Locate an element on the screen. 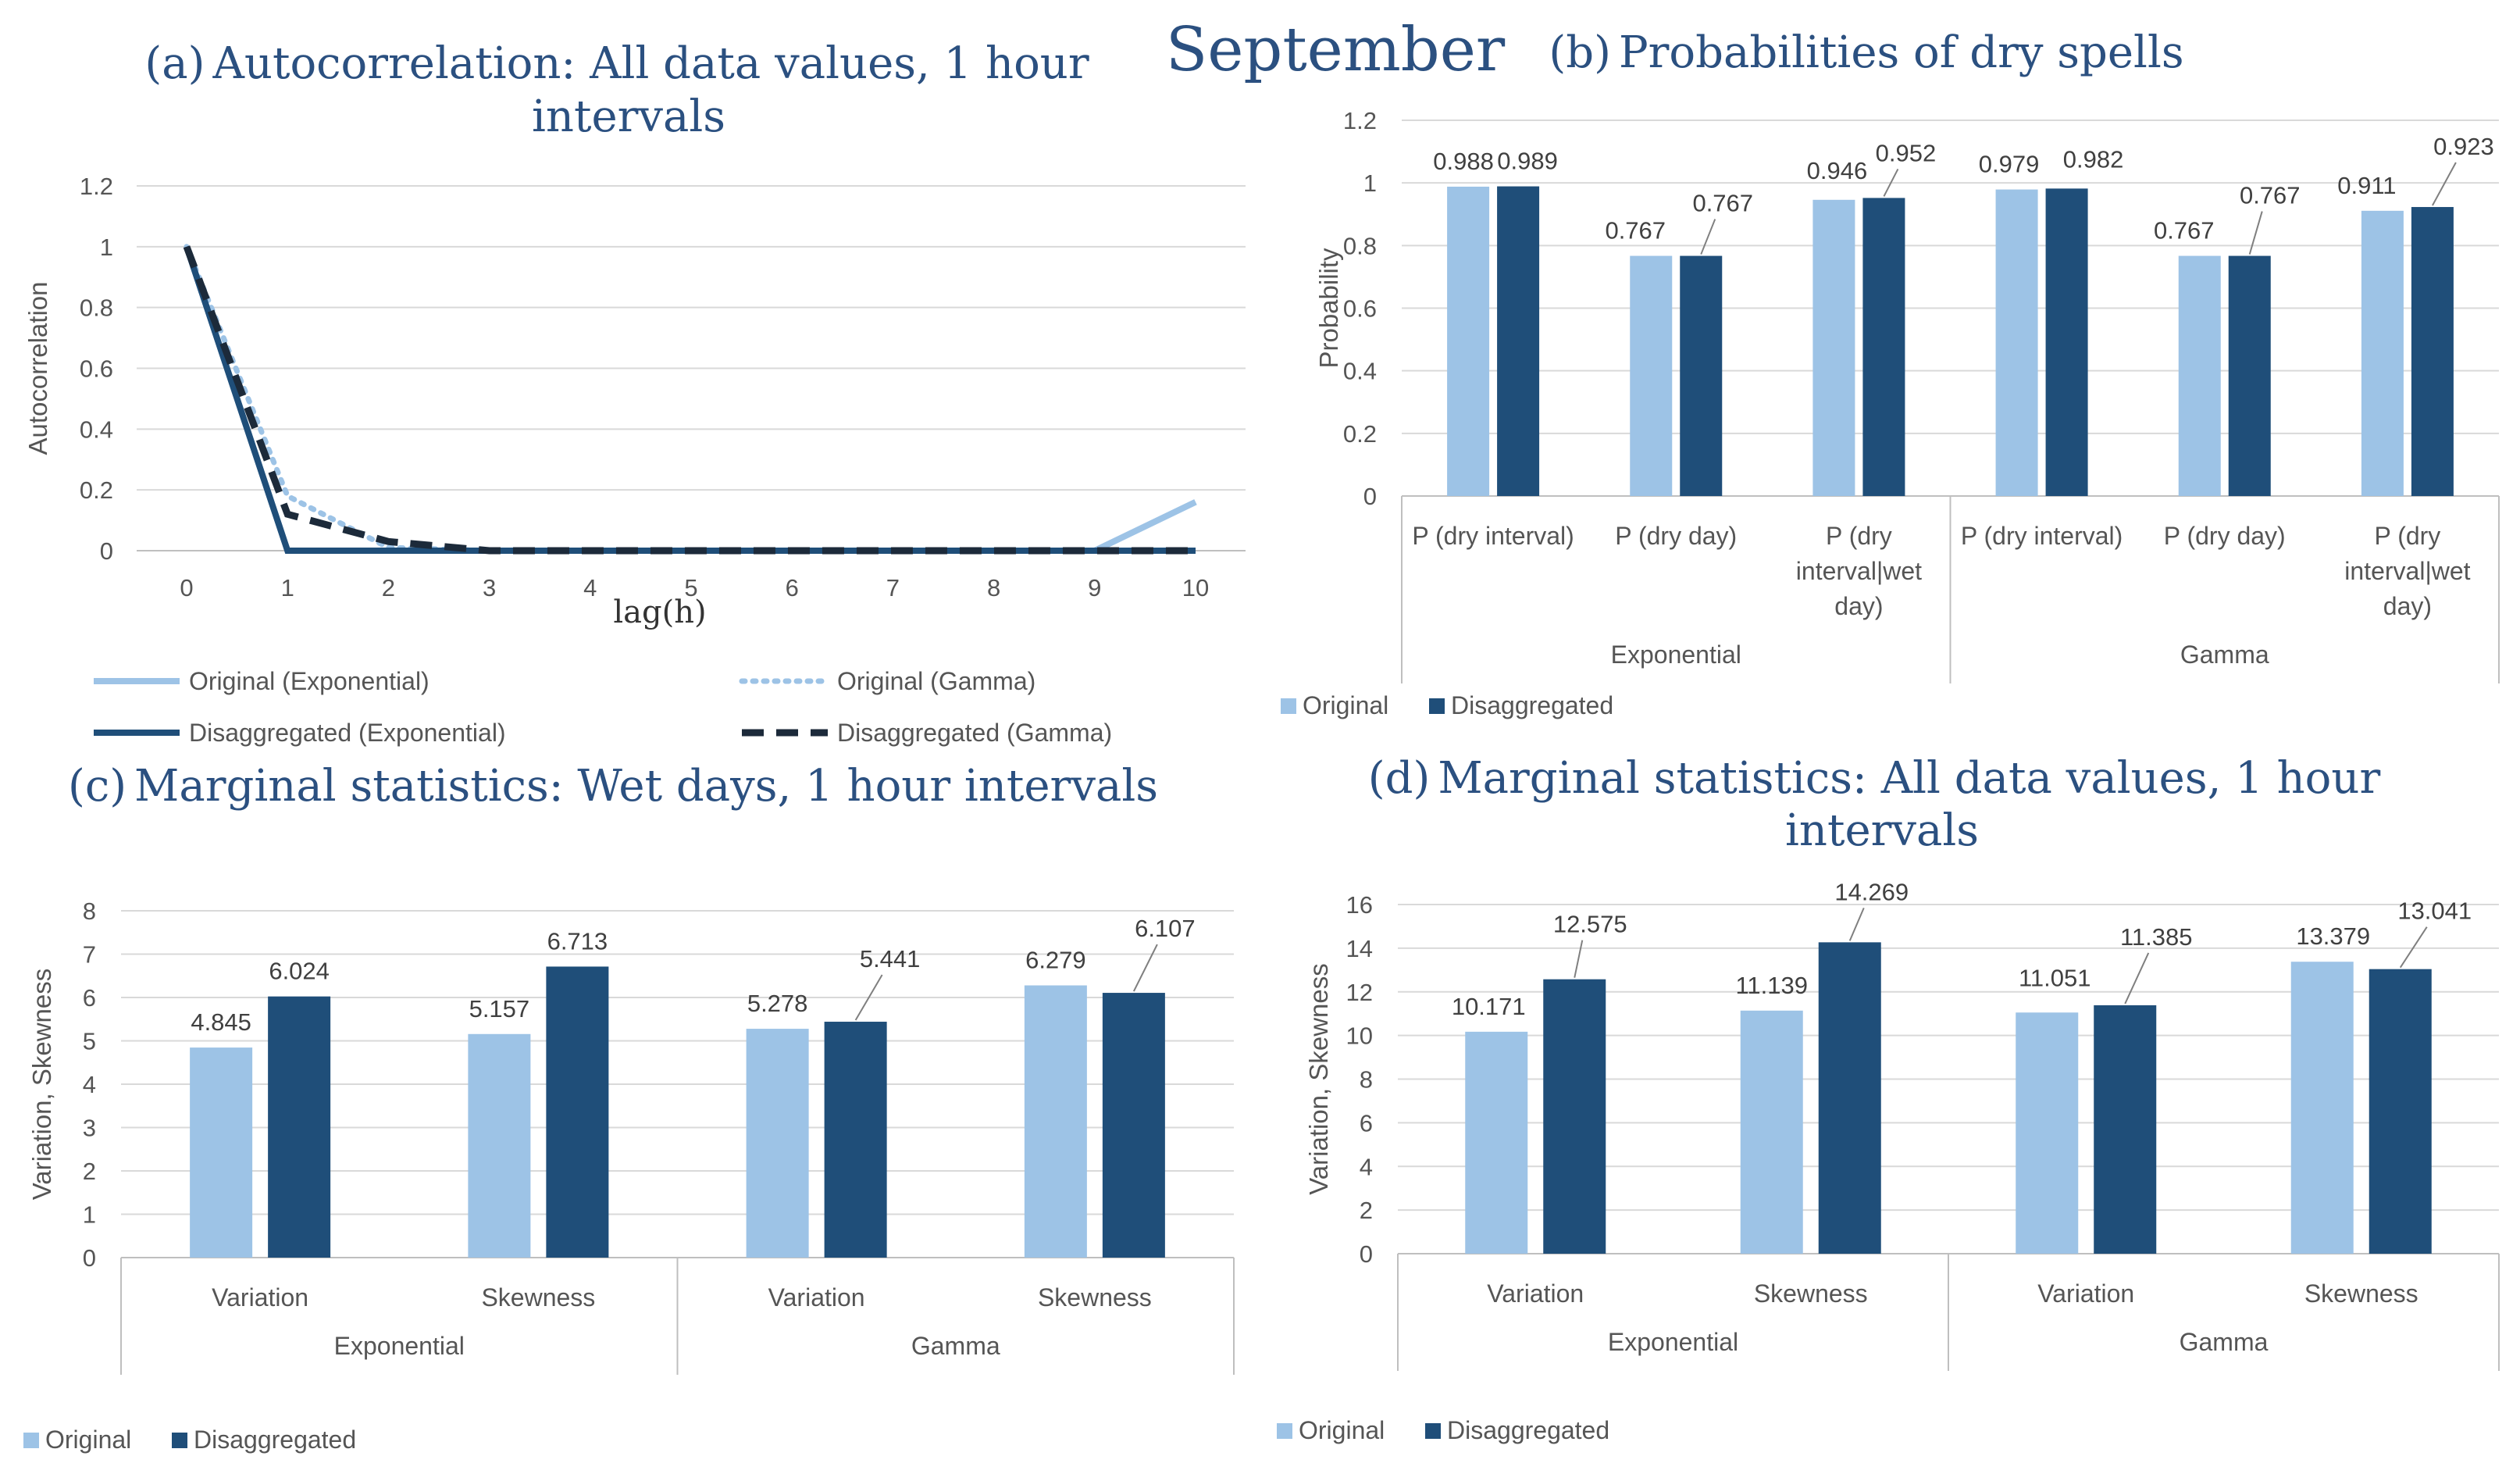 Image resolution: width=2520 pixels, height=1481 pixels. x-tick-label: 4 is located at coordinates (590, 587).